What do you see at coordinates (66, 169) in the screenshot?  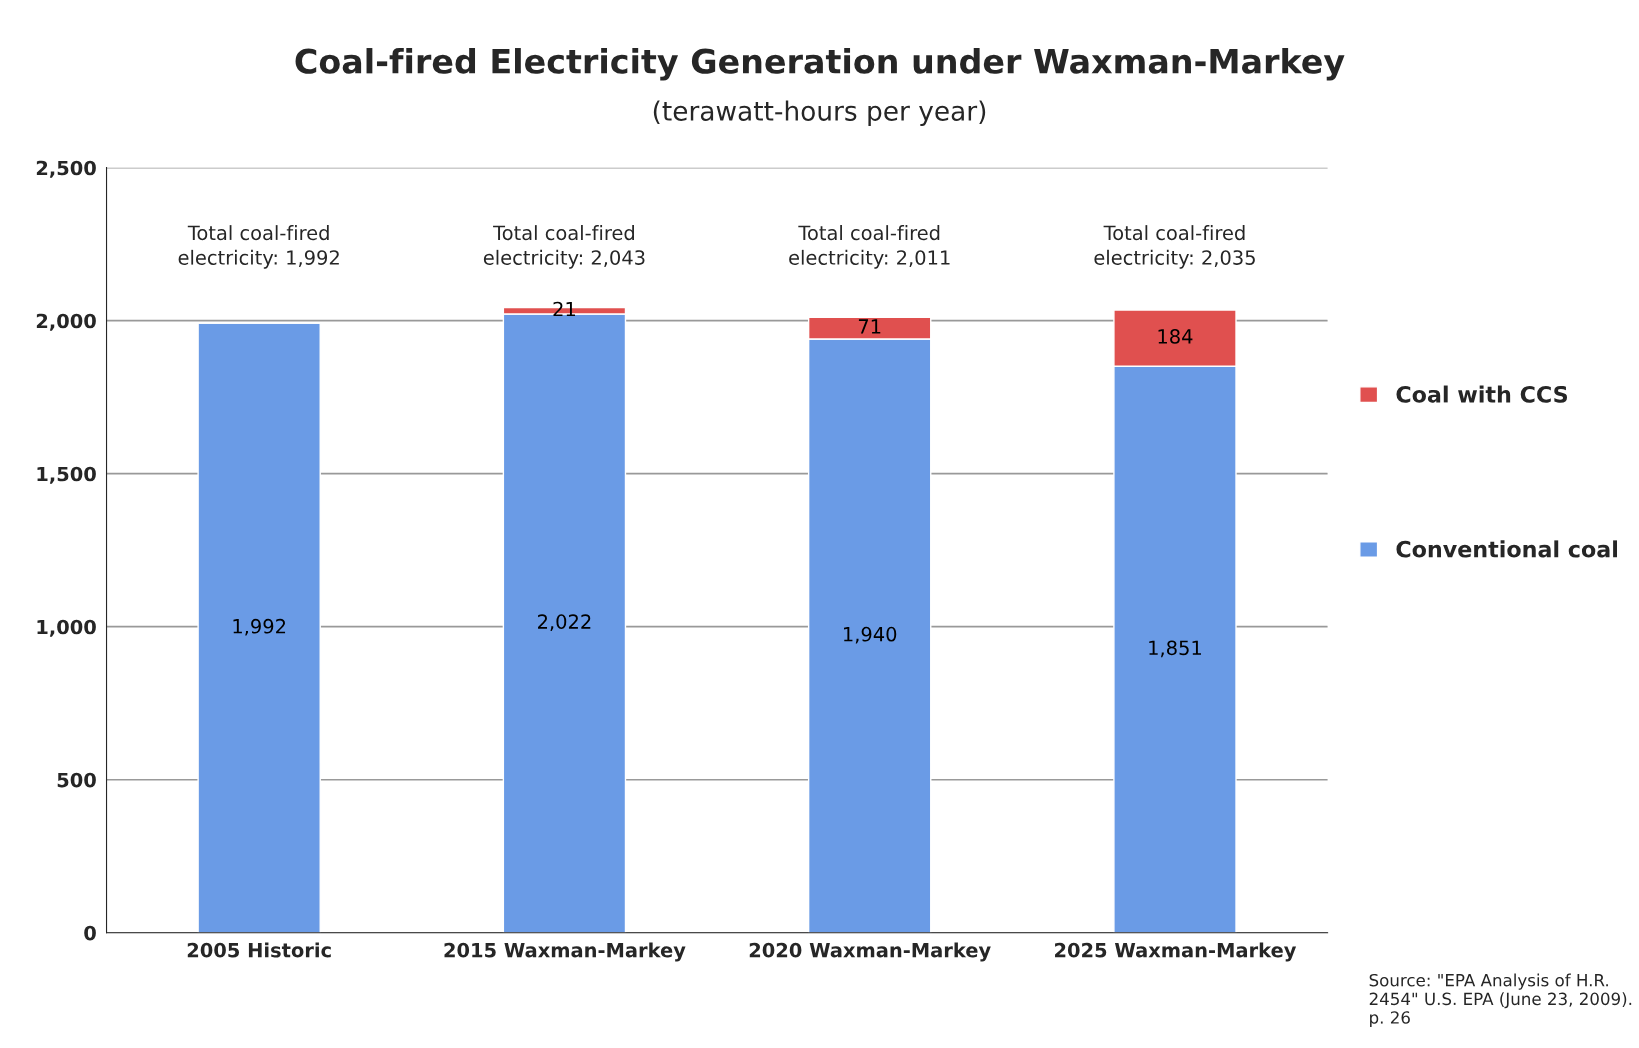 I see `y-tick-label: 2,500` at bounding box center [66, 169].